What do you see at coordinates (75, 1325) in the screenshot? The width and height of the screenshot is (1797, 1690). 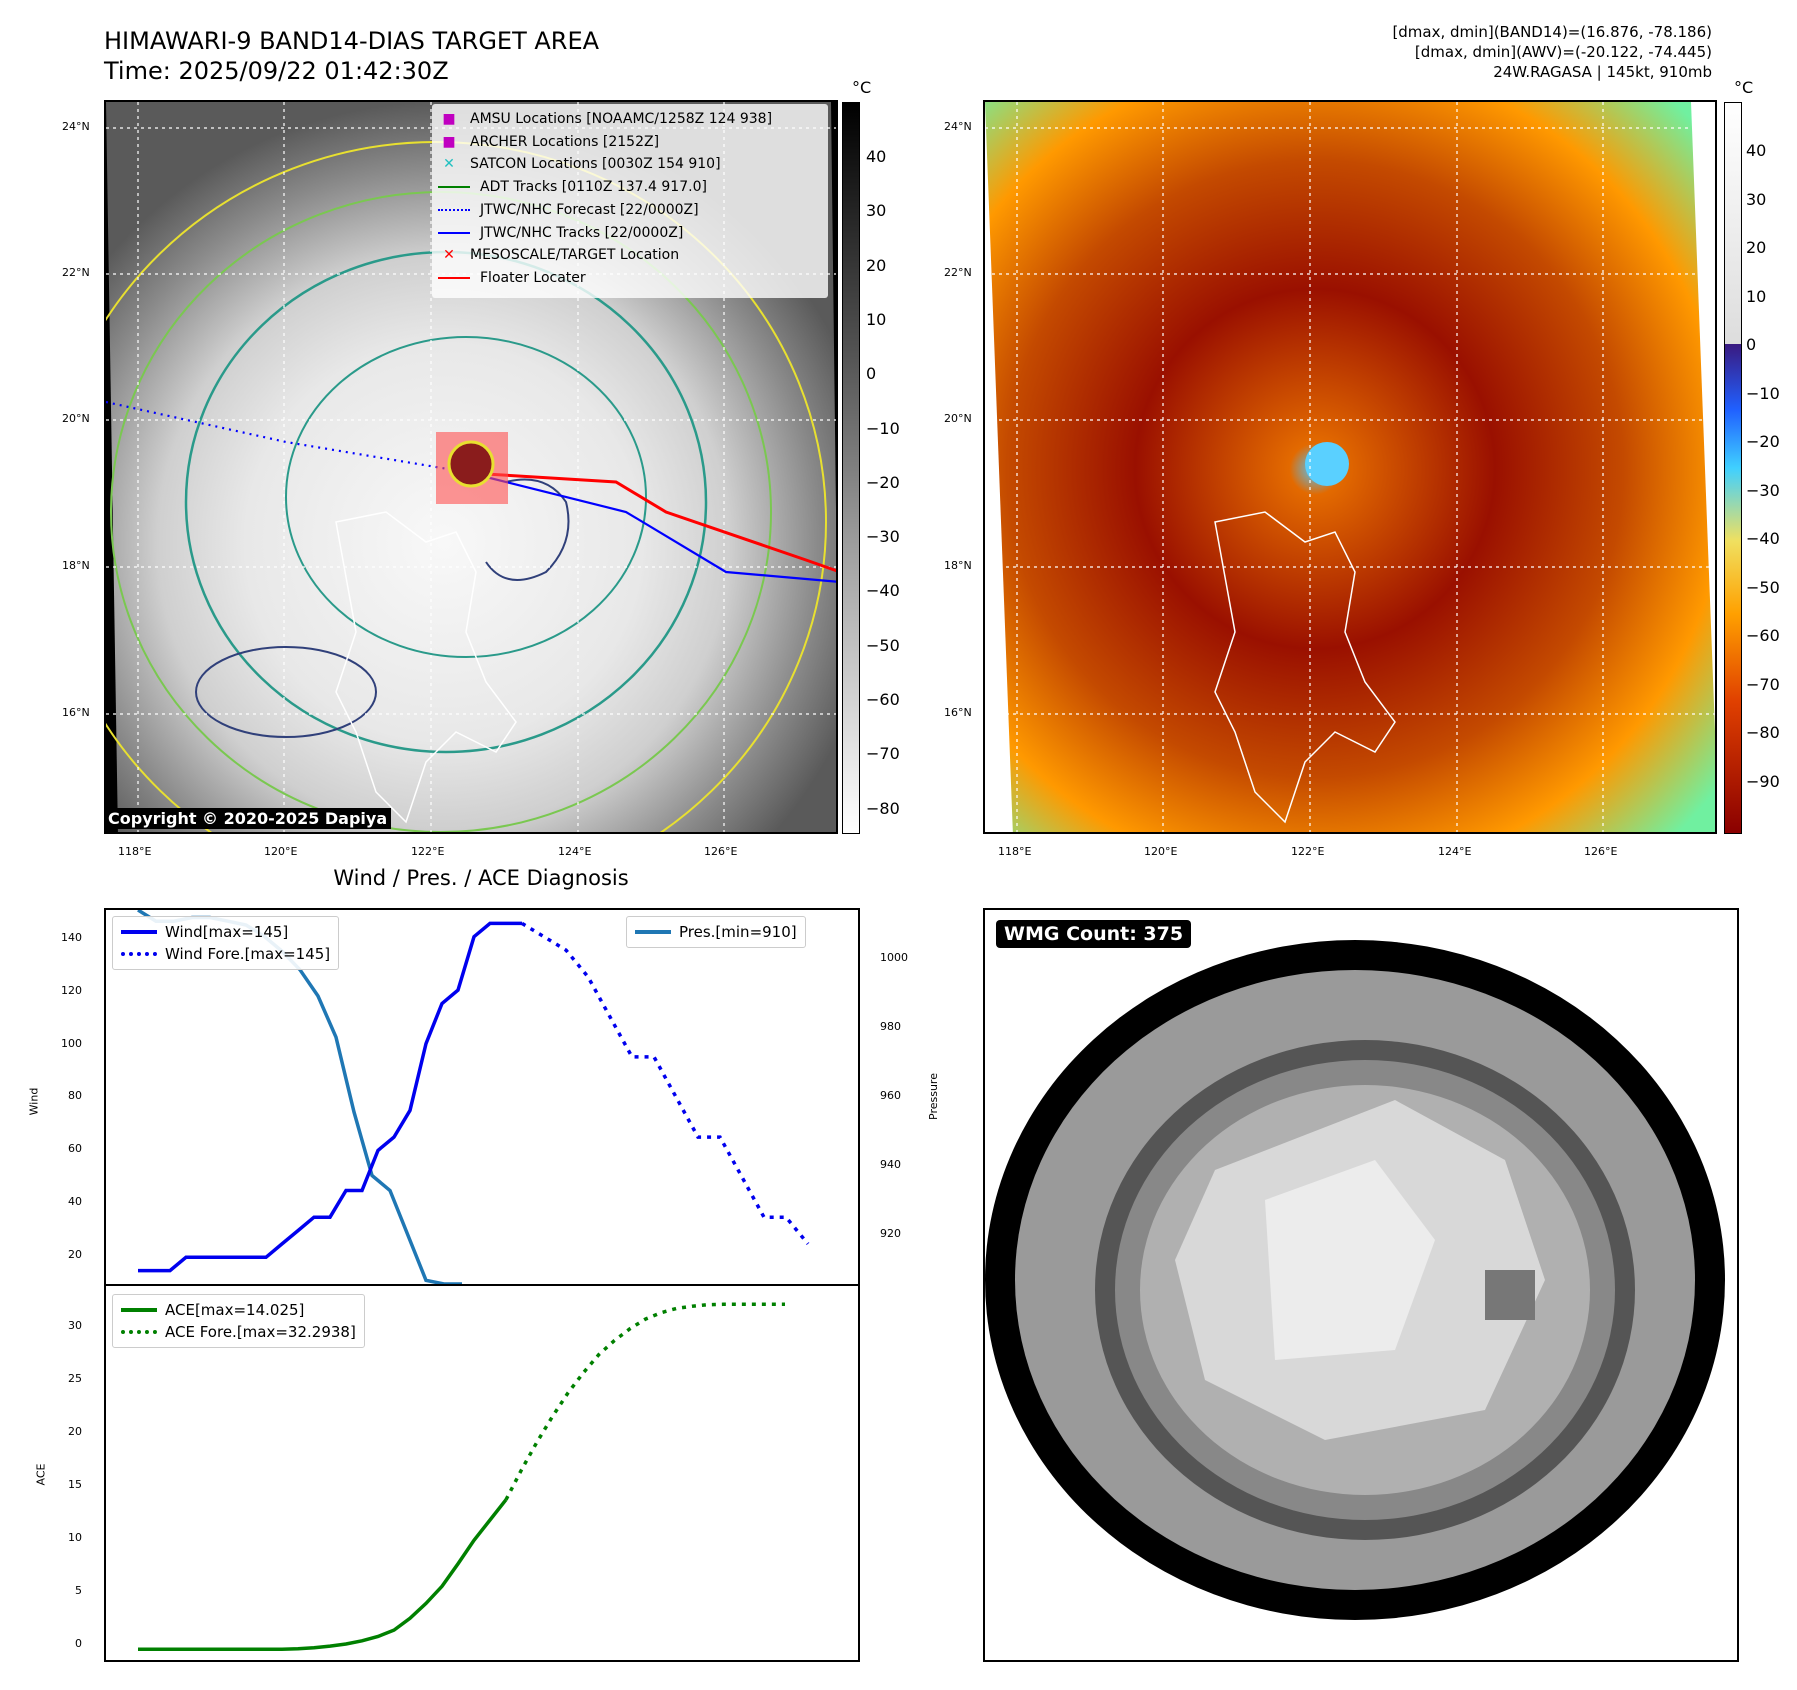 I see `ace-tick: 30` at bounding box center [75, 1325].